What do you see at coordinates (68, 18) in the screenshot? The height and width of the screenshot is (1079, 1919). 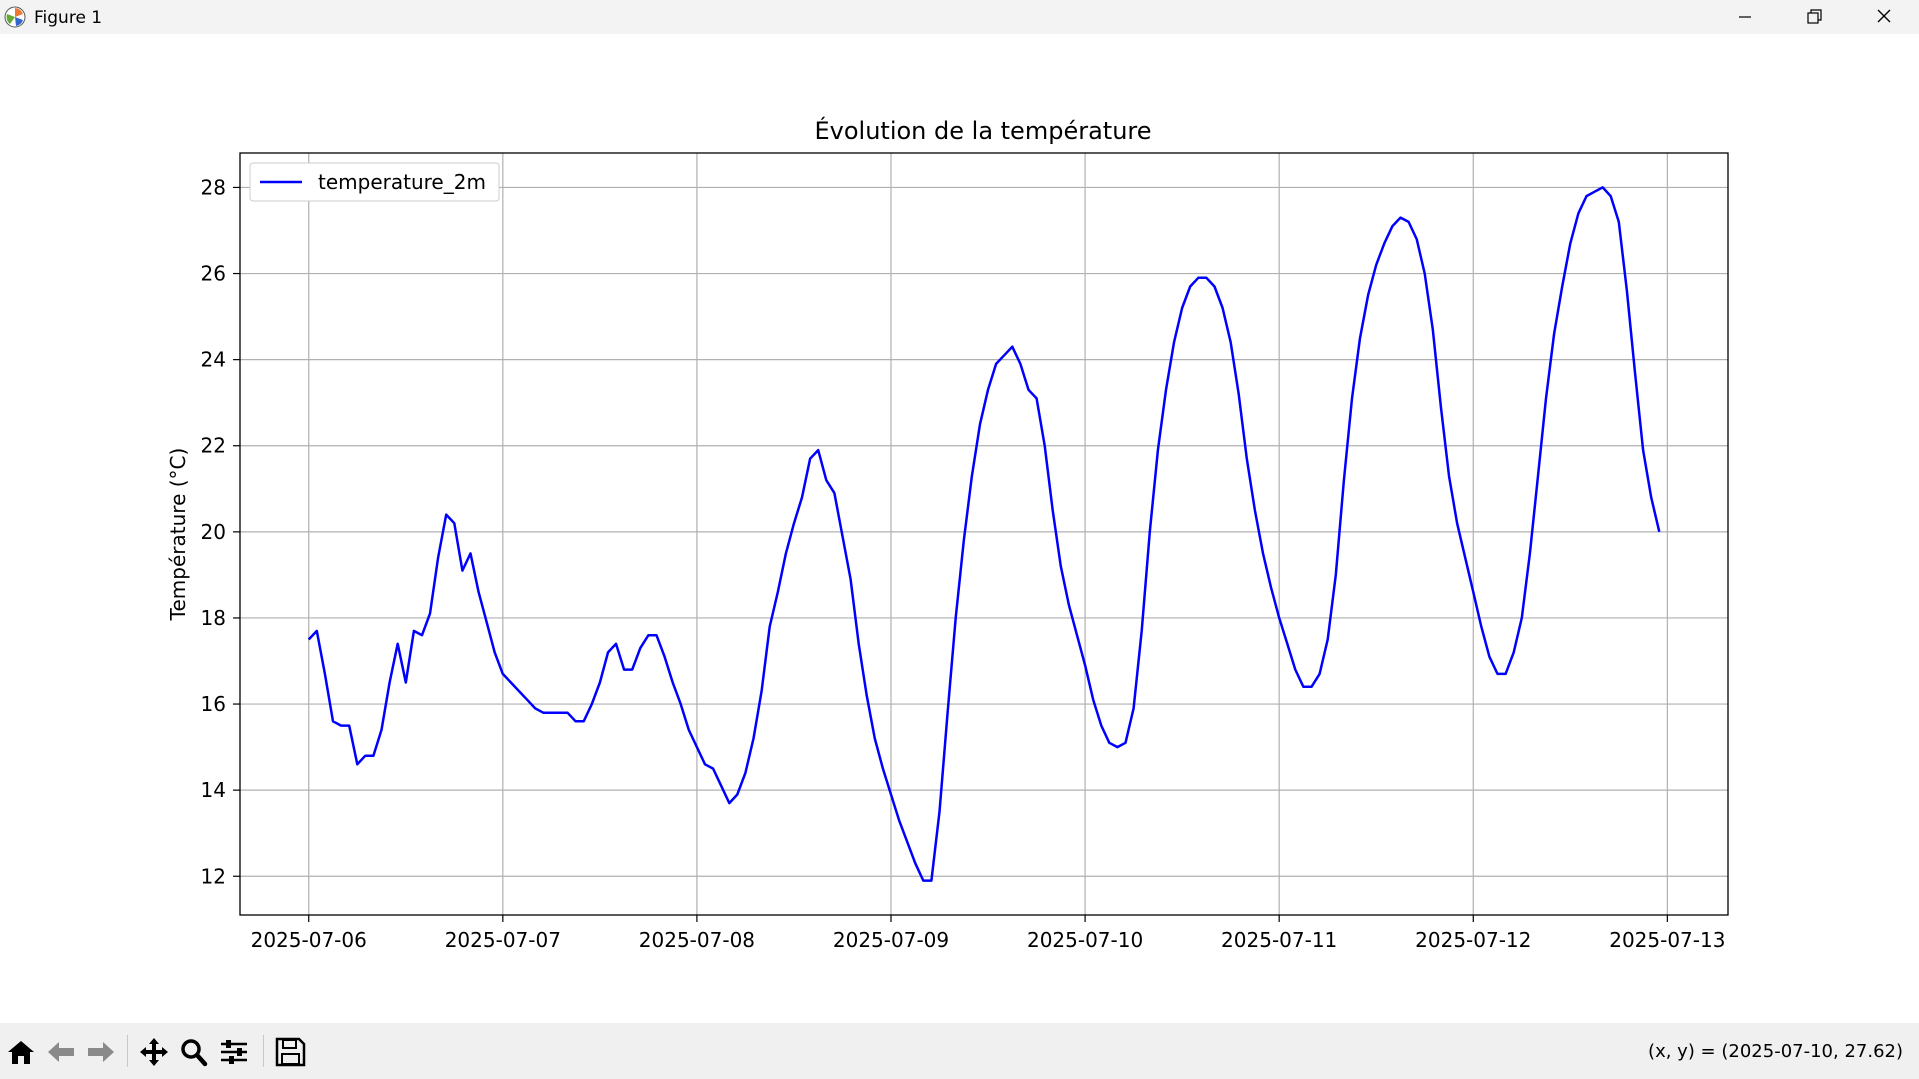 I see `window-title: Figure 1` at bounding box center [68, 18].